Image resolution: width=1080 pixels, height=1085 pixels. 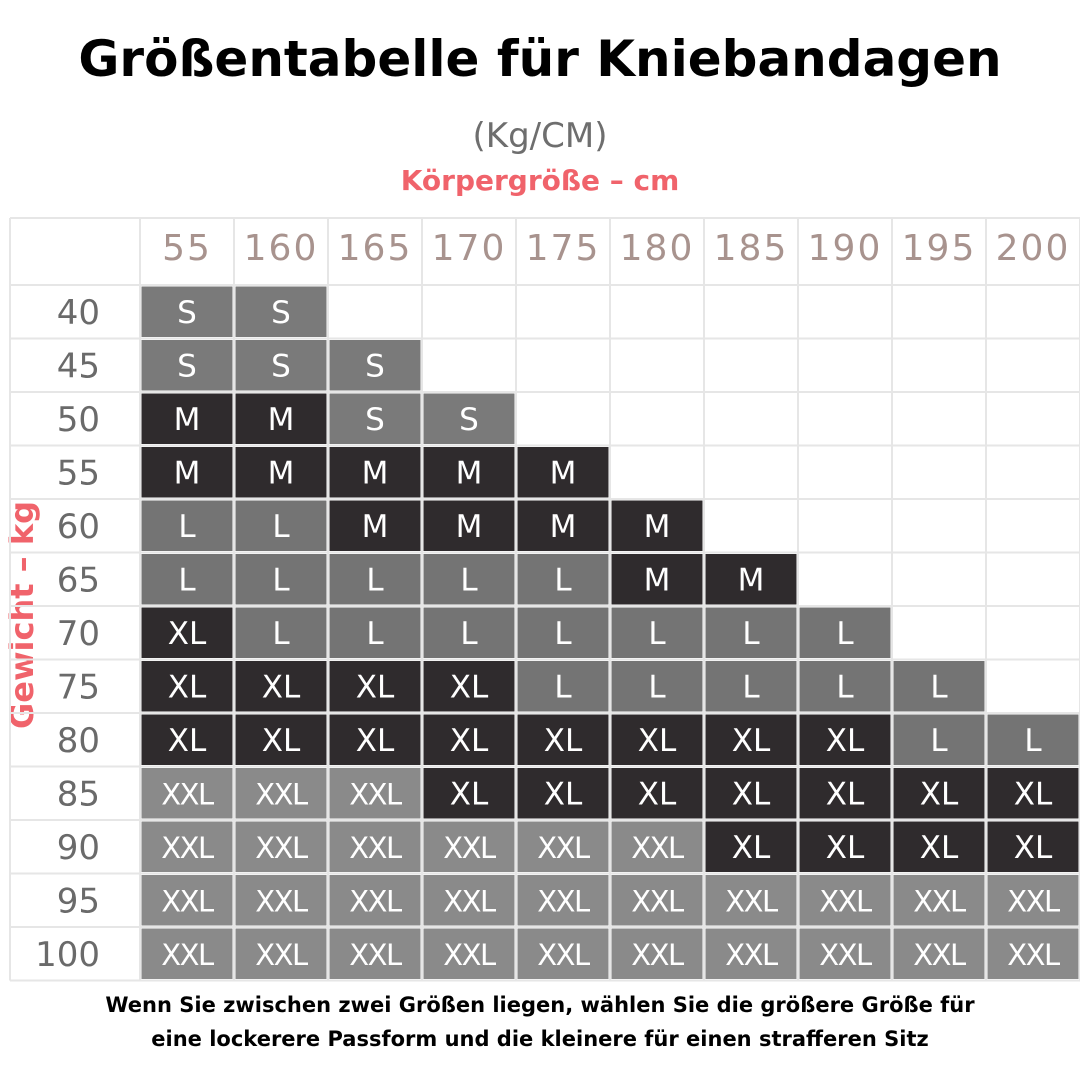 I want to click on height-header-label: 190, so click(x=845, y=248).